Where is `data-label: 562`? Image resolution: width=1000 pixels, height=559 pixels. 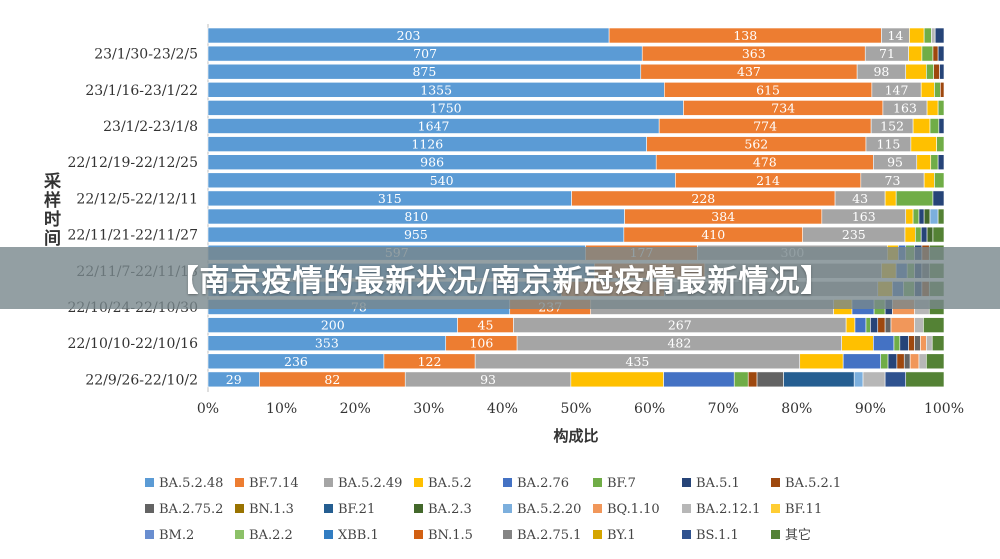 data-label: 562 is located at coordinates (756, 144).